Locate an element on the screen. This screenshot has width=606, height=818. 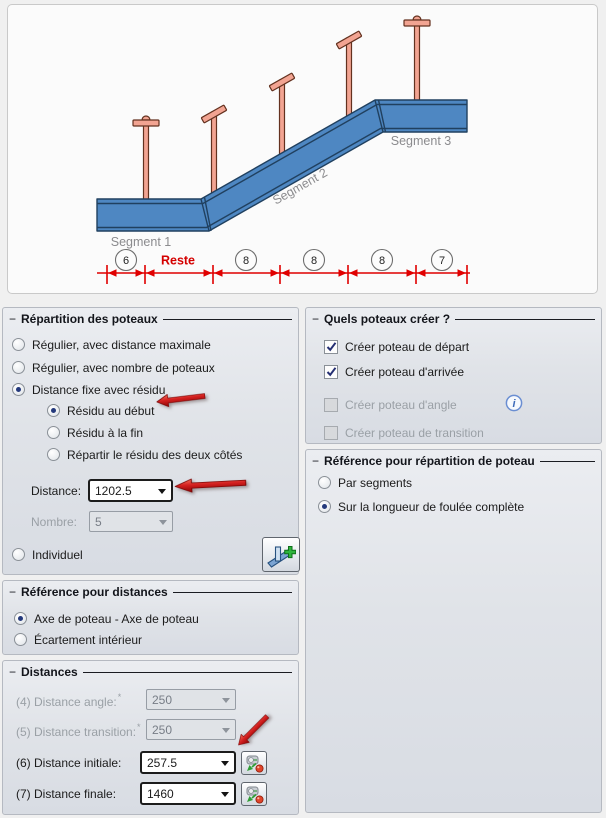
radio-residu-au-debut: Résidu au début is located at coordinates (100, 410).